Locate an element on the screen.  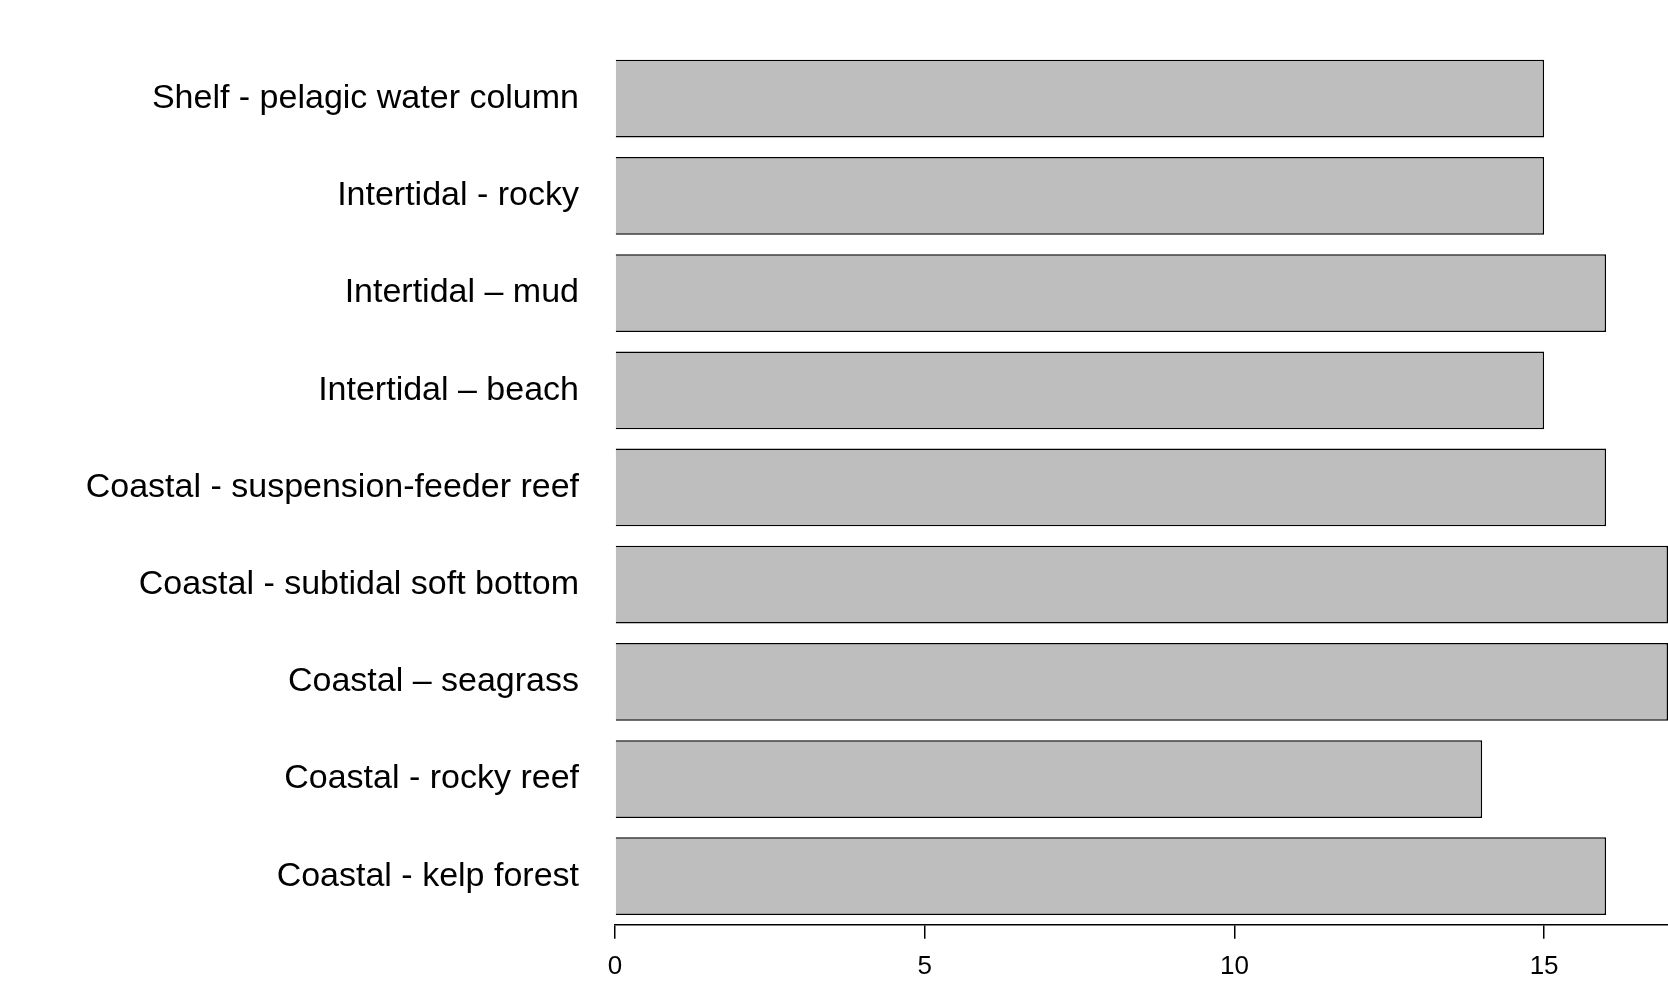
x-tick-label: 5 is located at coordinates (924, 964).